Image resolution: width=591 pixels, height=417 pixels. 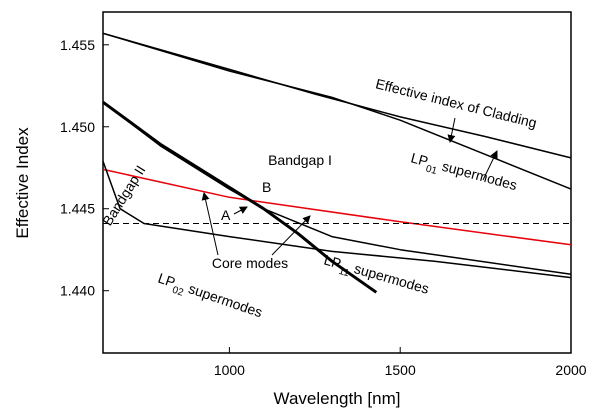 I want to click on annotation: LP01 supermodes, so click(x=463, y=173).